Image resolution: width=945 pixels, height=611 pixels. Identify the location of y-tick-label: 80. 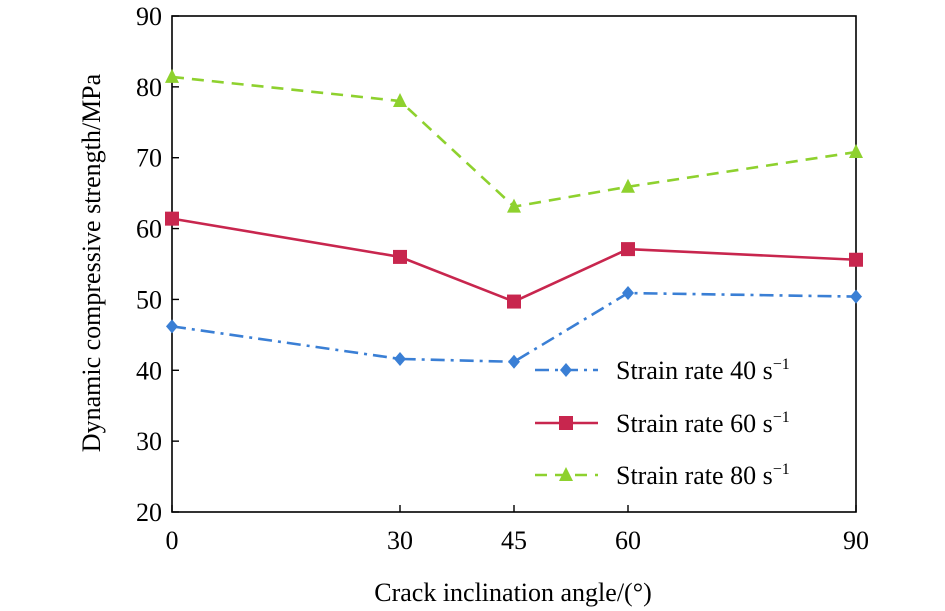
(149, 87).